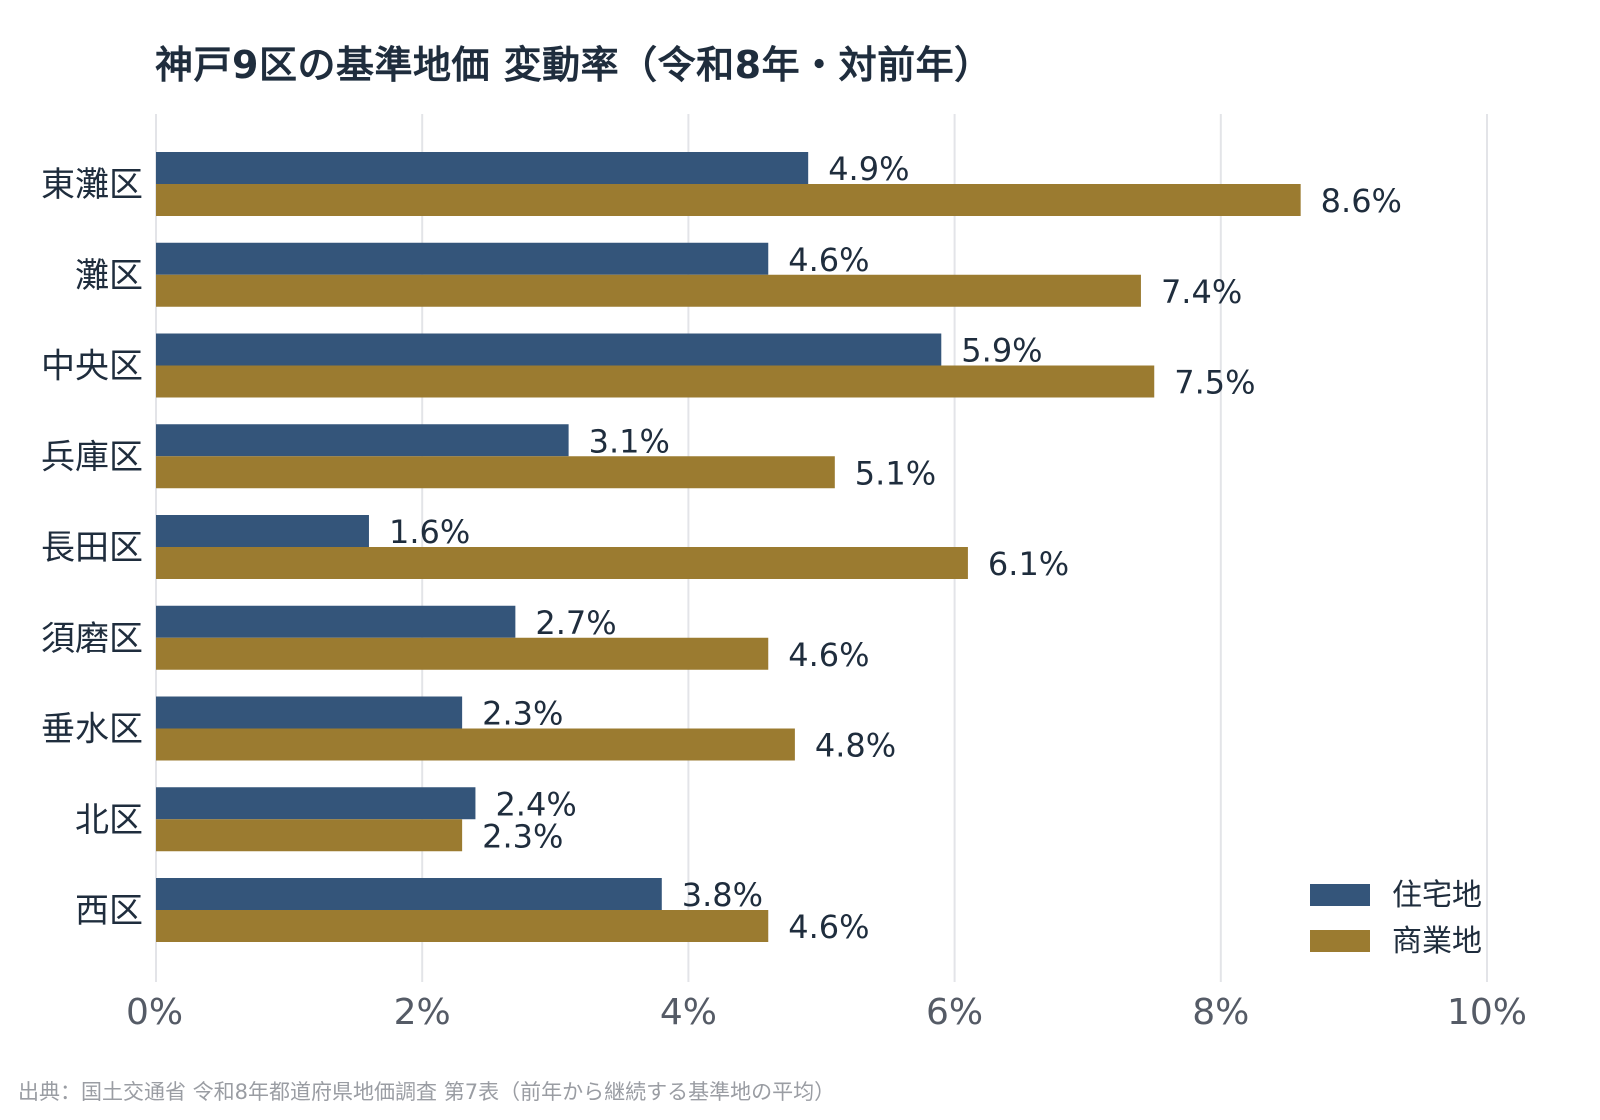 The image size is (1600, 1120). Describe the element at coordinates (109, 911) in the screenshot. I see `category-label: 西区` at that location.